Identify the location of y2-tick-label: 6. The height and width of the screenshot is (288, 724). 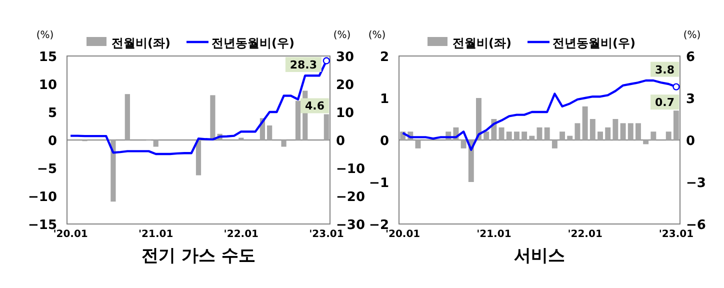
(691, 57).